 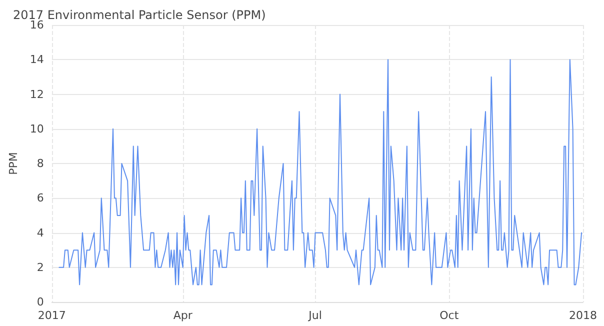 What do you see at coordinates (183, 315) in the screenshot?
I see `x-tick-label: Apr` at bounding box center [183, 315].